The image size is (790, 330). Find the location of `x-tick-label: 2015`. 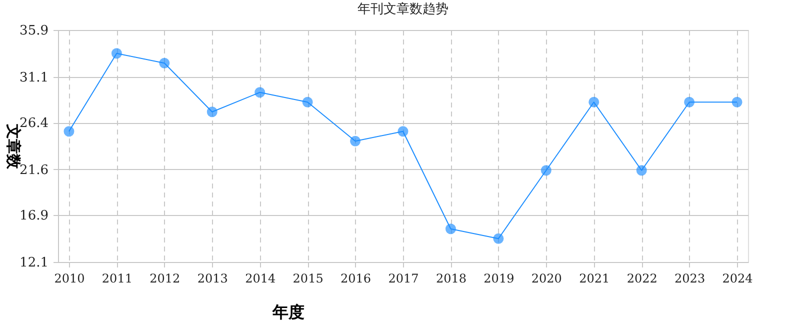

x-tick-label: 2015 is located at coordinates (308, 279).